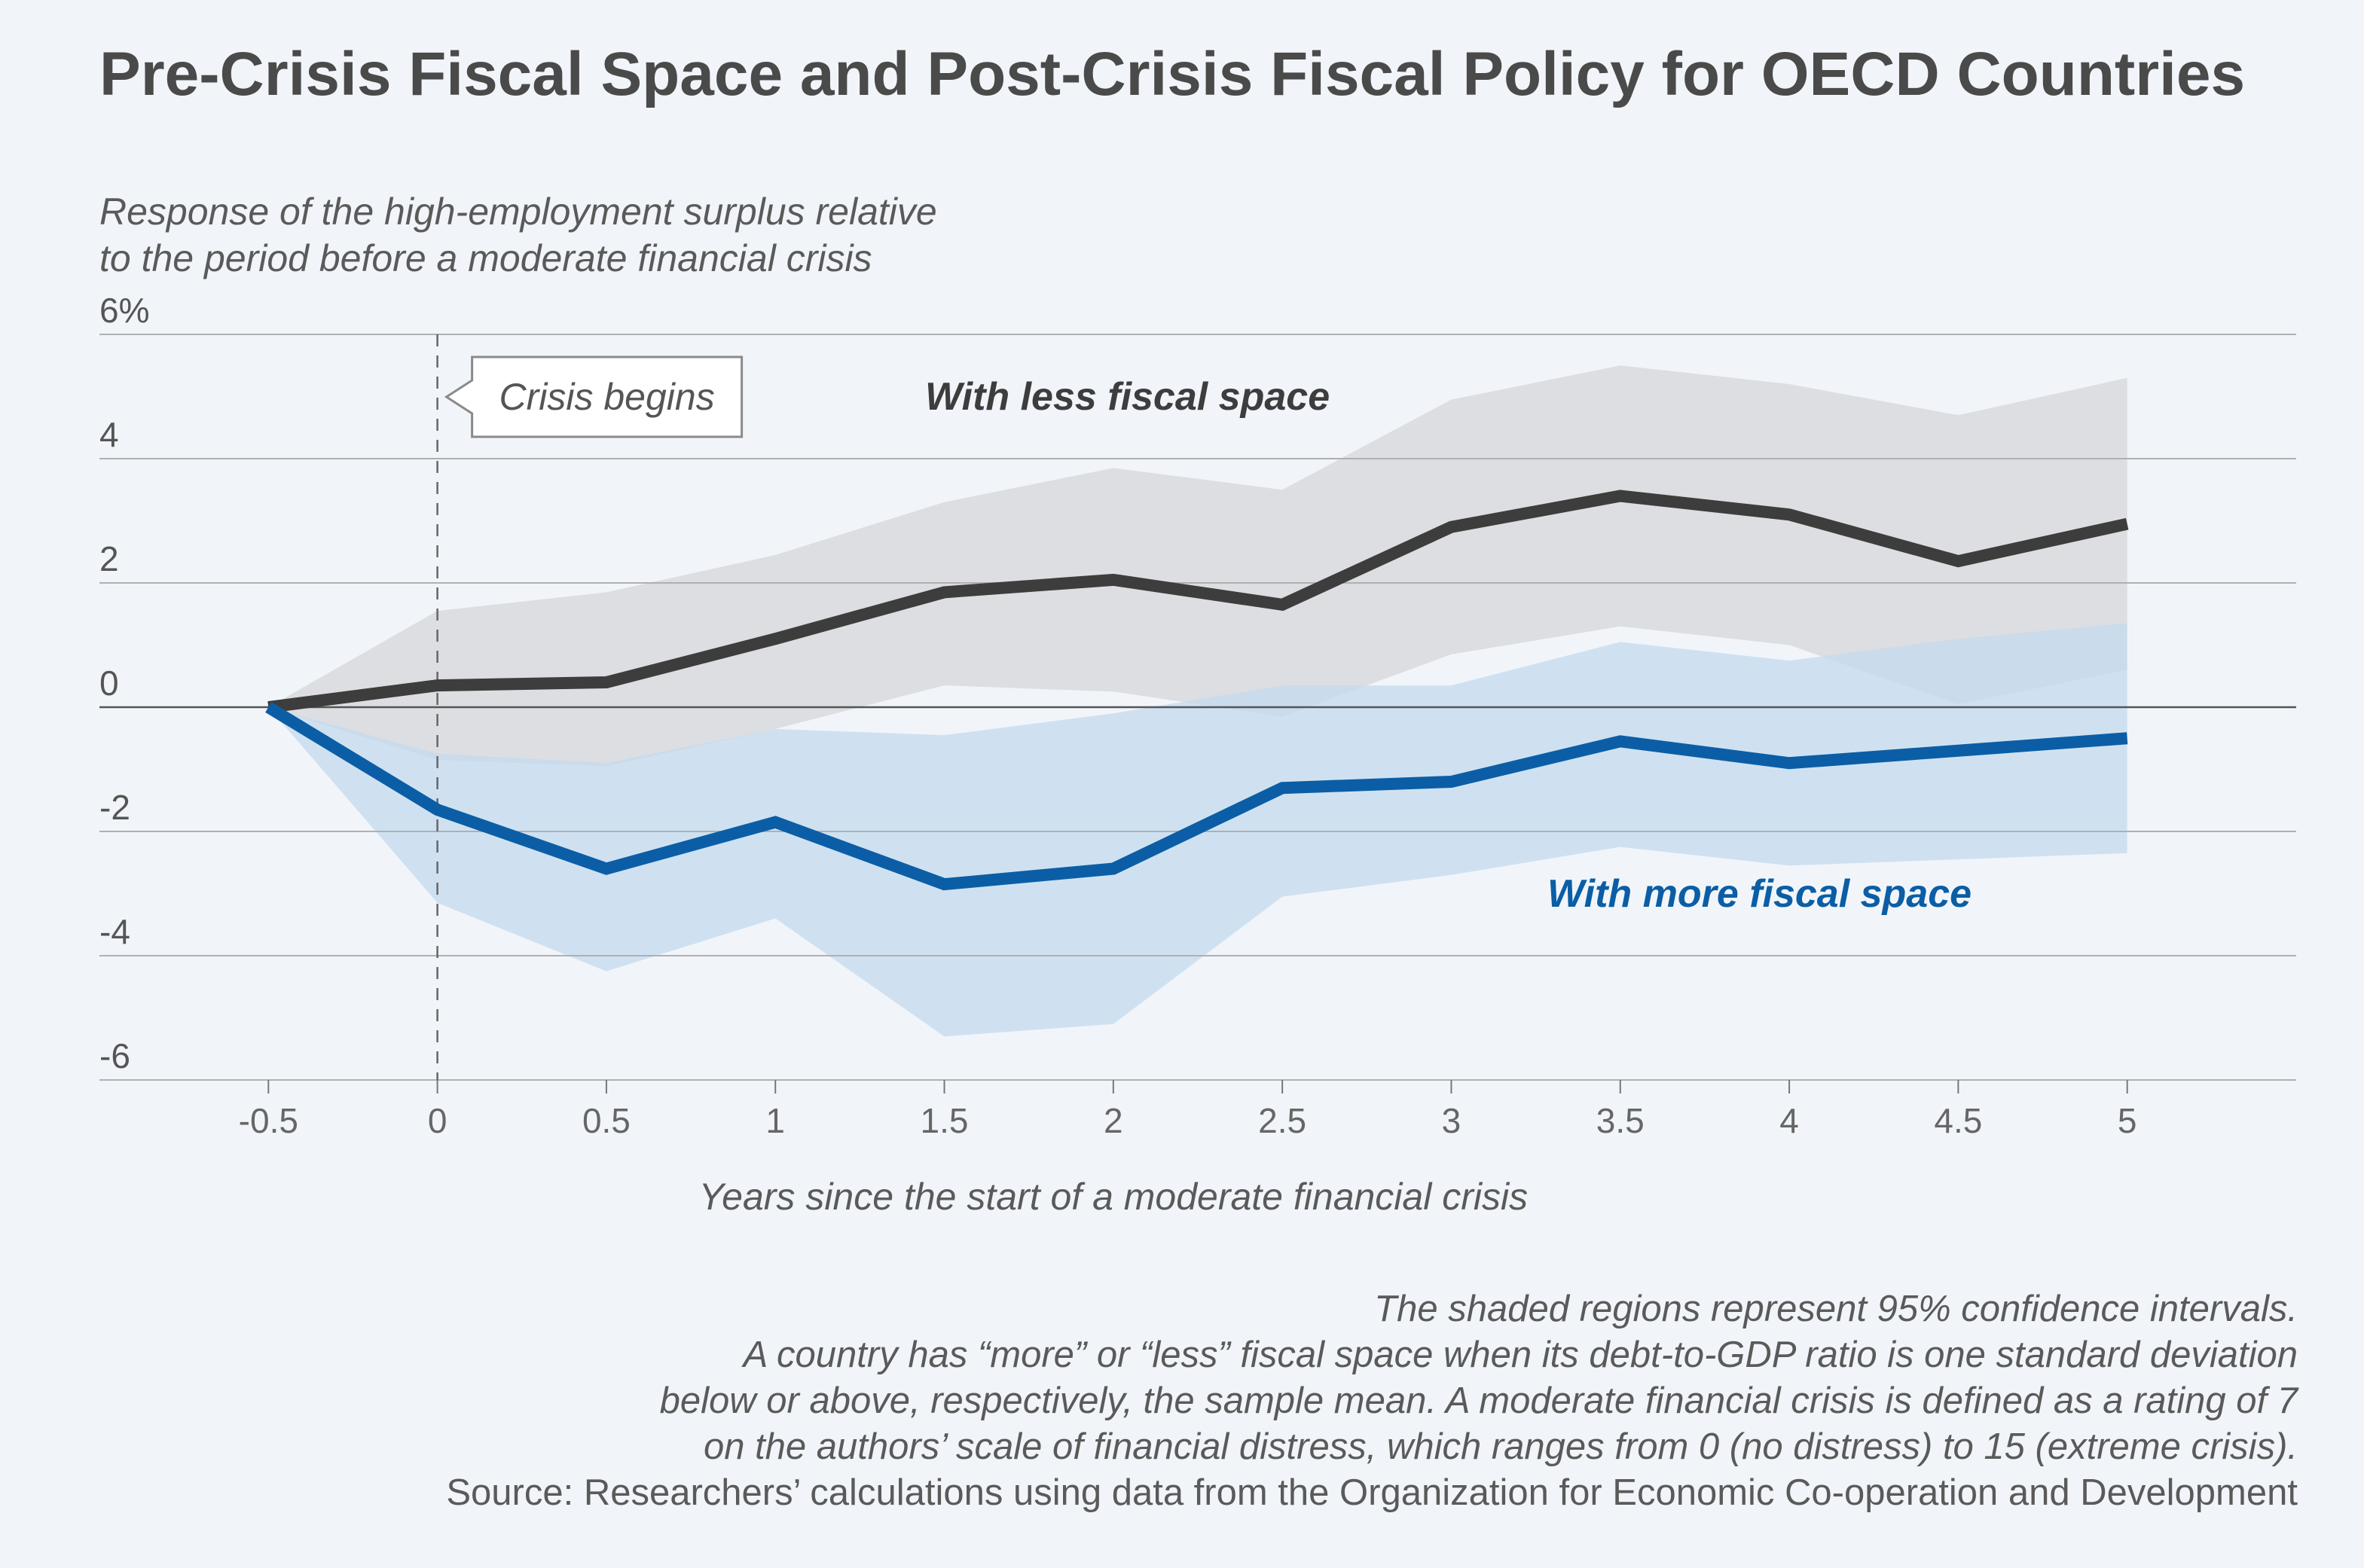 This screenshot has width=2364, height=1568. I want to click on annotation-callout, so click(594, 397).